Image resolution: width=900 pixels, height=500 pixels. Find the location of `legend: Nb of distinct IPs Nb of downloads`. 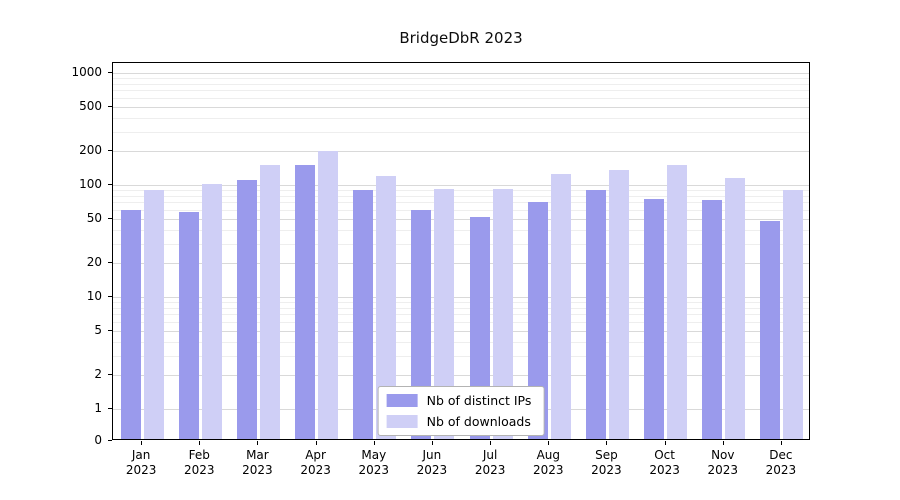

legend: Nb of distinct IPs Nb of downloads is located at coordinates (461, 411).